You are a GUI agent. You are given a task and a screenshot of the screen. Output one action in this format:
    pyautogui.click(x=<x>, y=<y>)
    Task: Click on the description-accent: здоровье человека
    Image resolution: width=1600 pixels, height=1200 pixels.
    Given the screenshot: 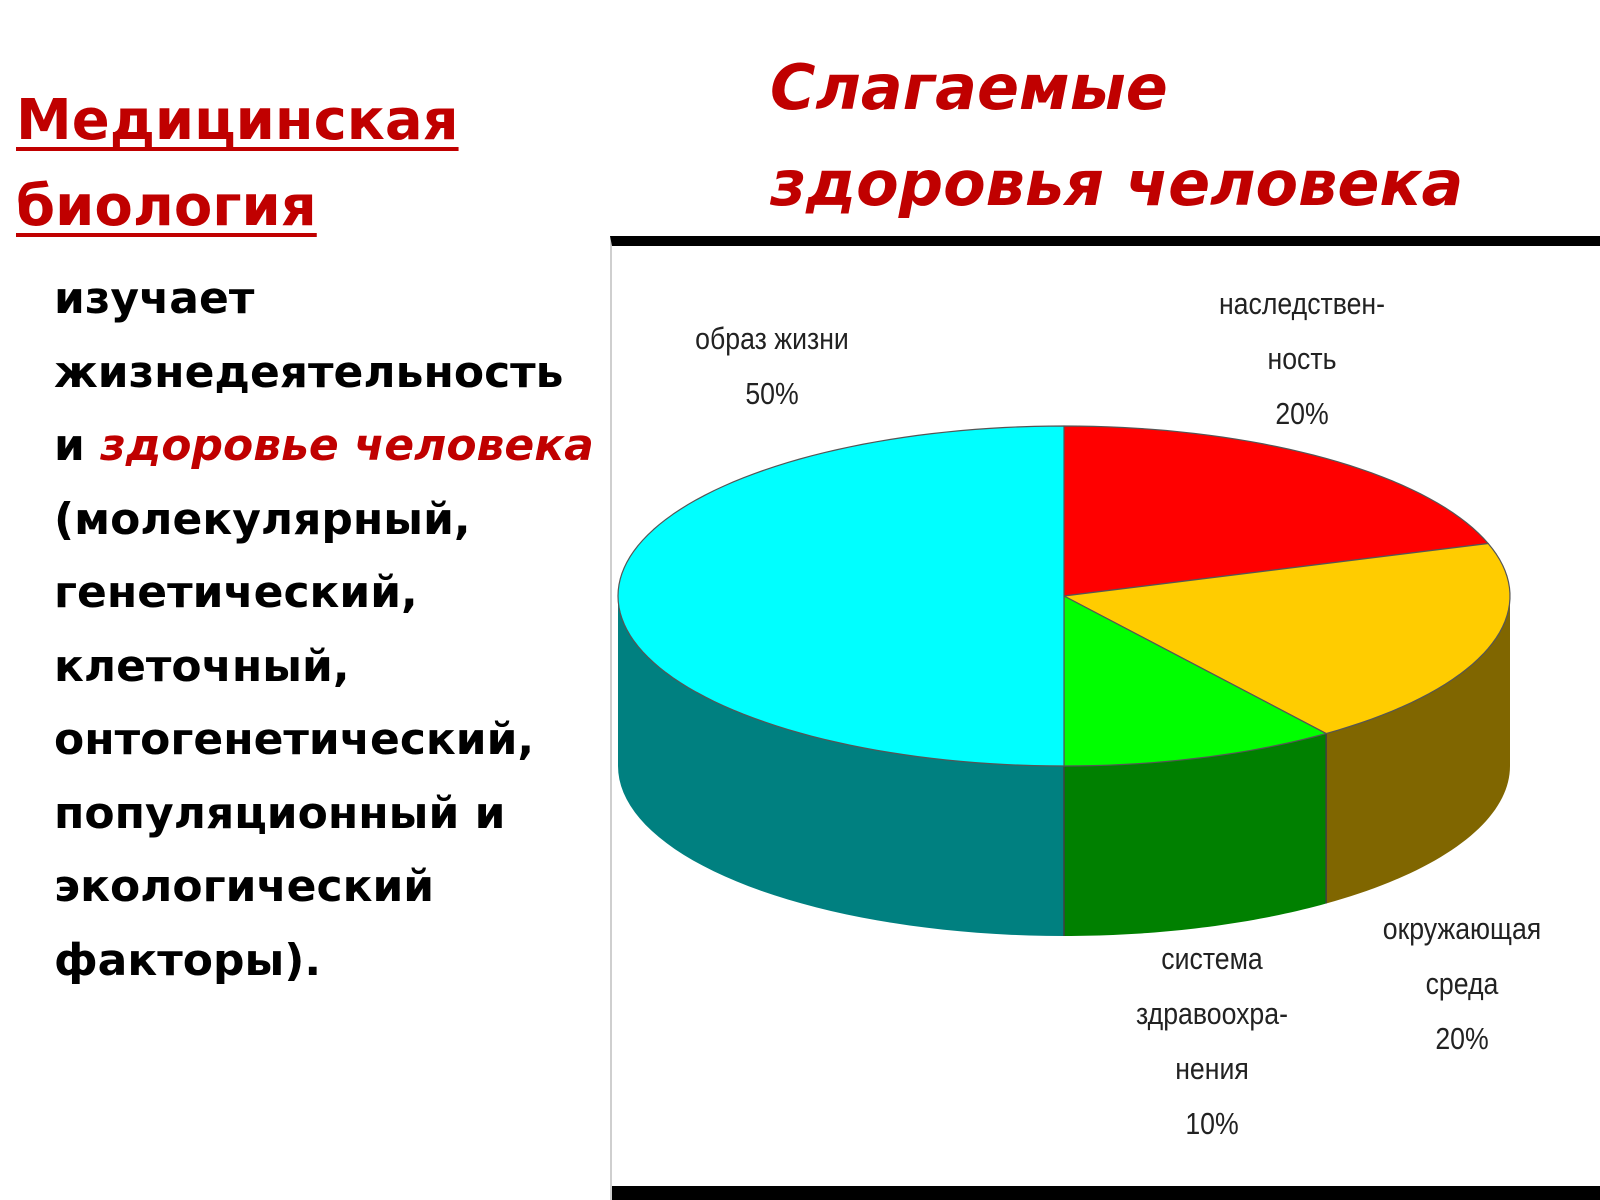 What is the action you would take?
    pyautogui.click(x=347, y=445)
    